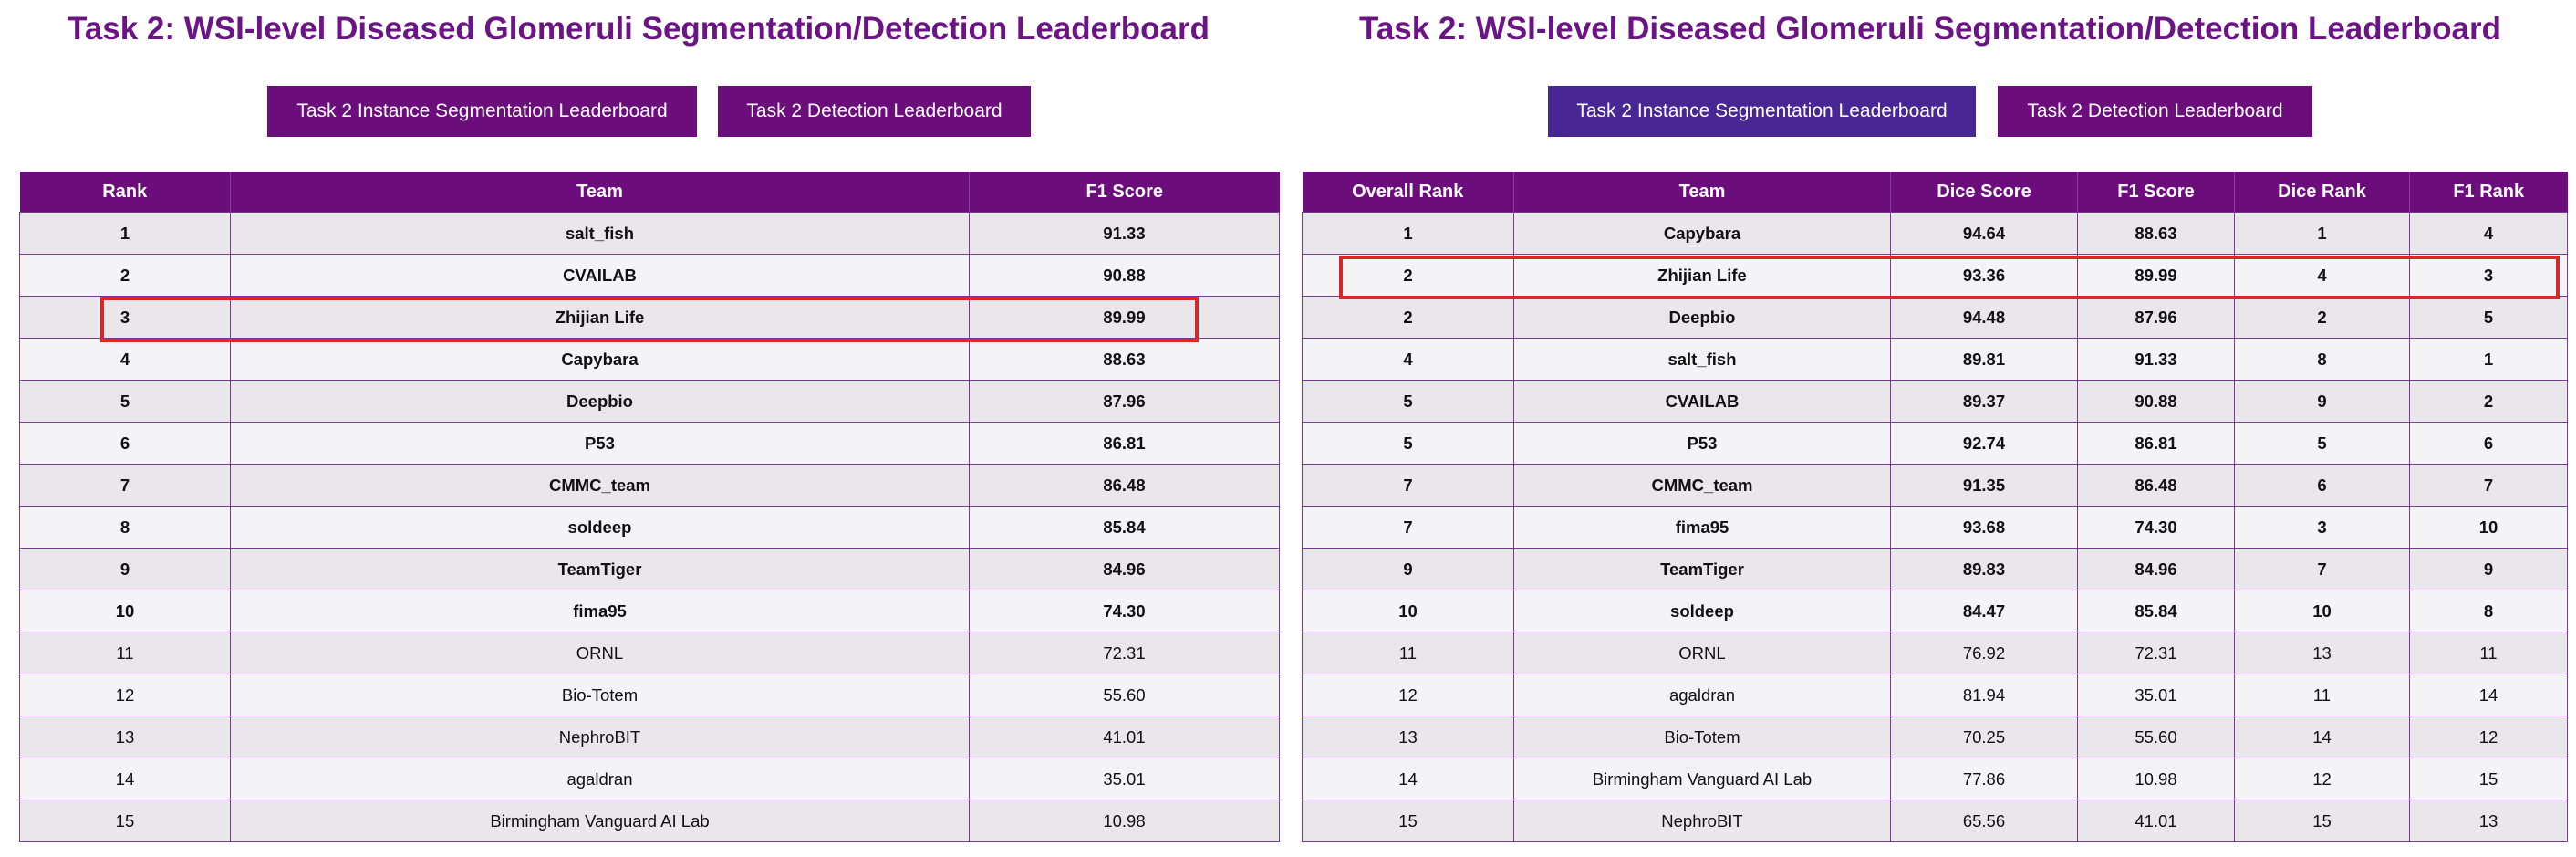 This screenshot has height=857, width=2576. I want to click on table-cell: 89.81, so click(1984, 360).